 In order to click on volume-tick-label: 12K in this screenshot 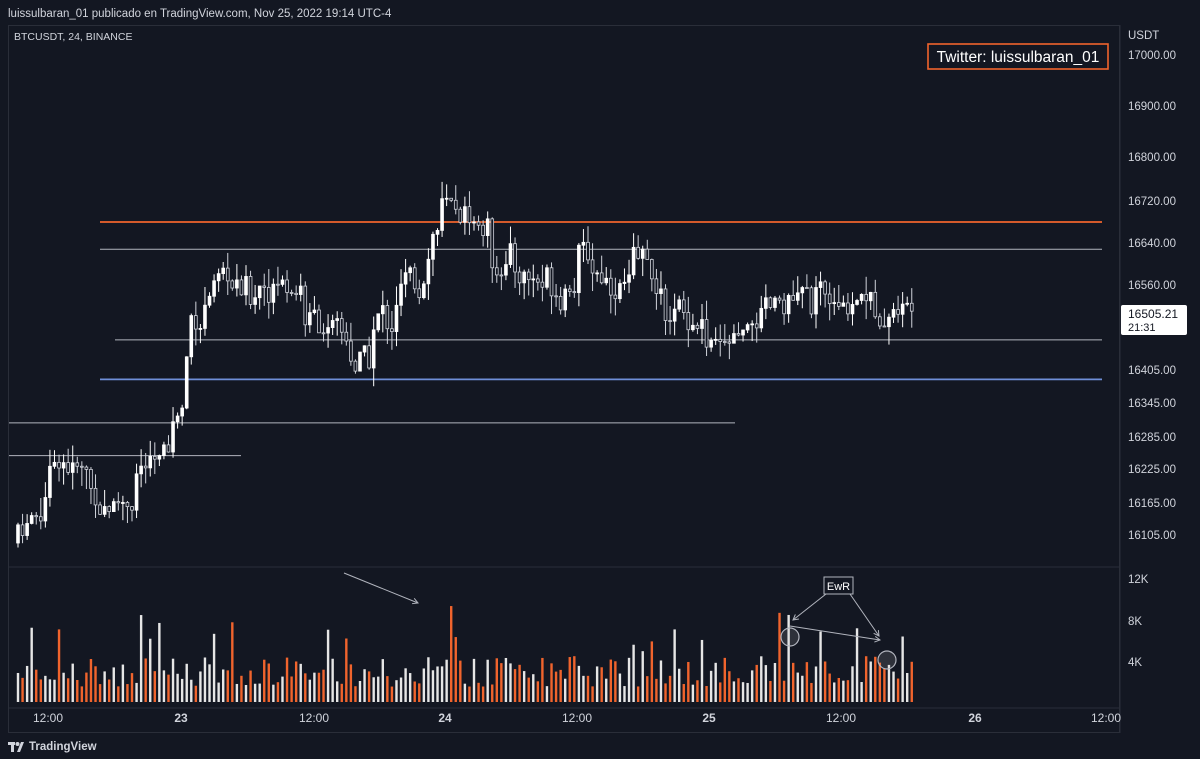, I will do `click(1138, 580)`.